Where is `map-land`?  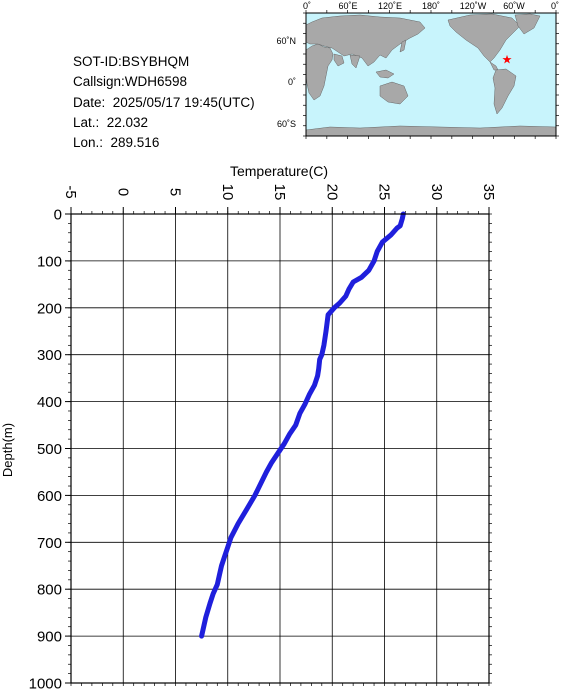
map-land is located at coordinates (431, 74).